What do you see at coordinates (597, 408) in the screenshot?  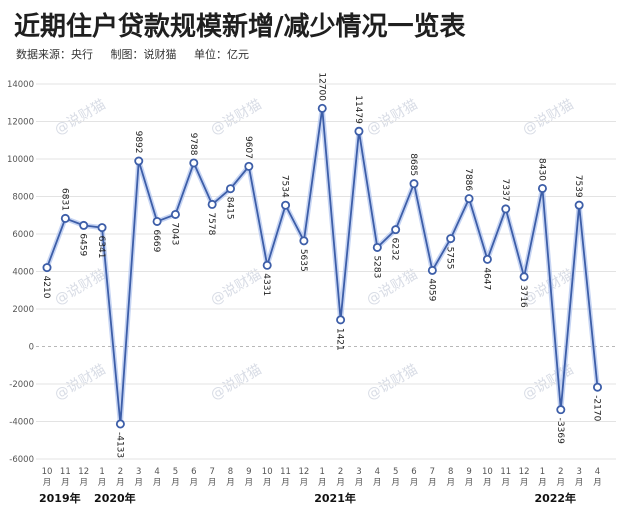 I see `data-label: -2170` at bounding box center [597, 408].